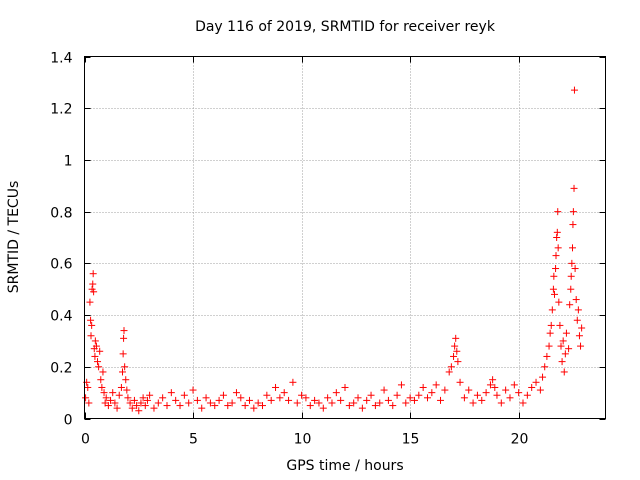 This screenshot has width=640, height=480. What do you see at coordinates (61, 110) in the screenshot?
I see `y-tick-label: 1.2` at bounding box center [61, 110].